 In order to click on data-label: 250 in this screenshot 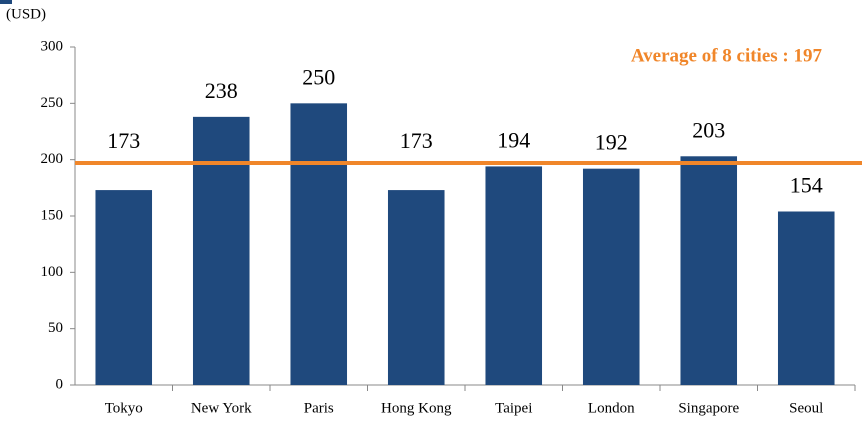, I will do `click(318, 76)`.